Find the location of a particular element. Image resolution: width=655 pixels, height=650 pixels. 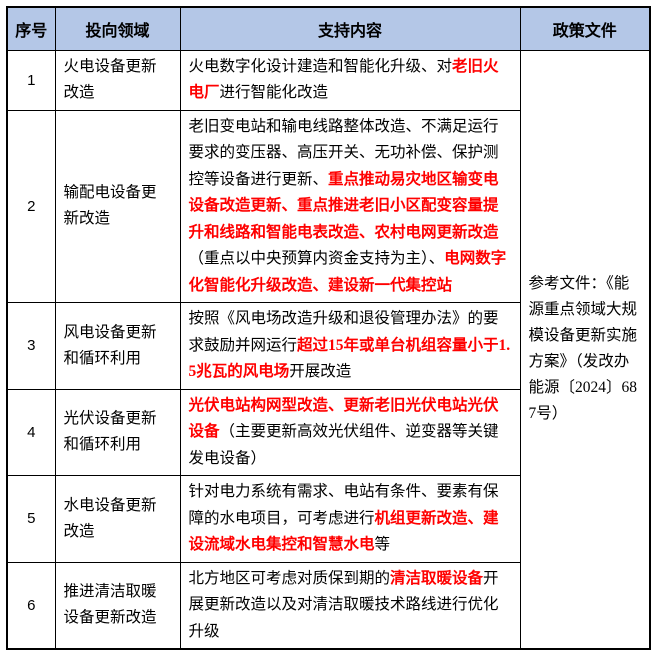

row-number: 5 is located at coordinates (31, 519).